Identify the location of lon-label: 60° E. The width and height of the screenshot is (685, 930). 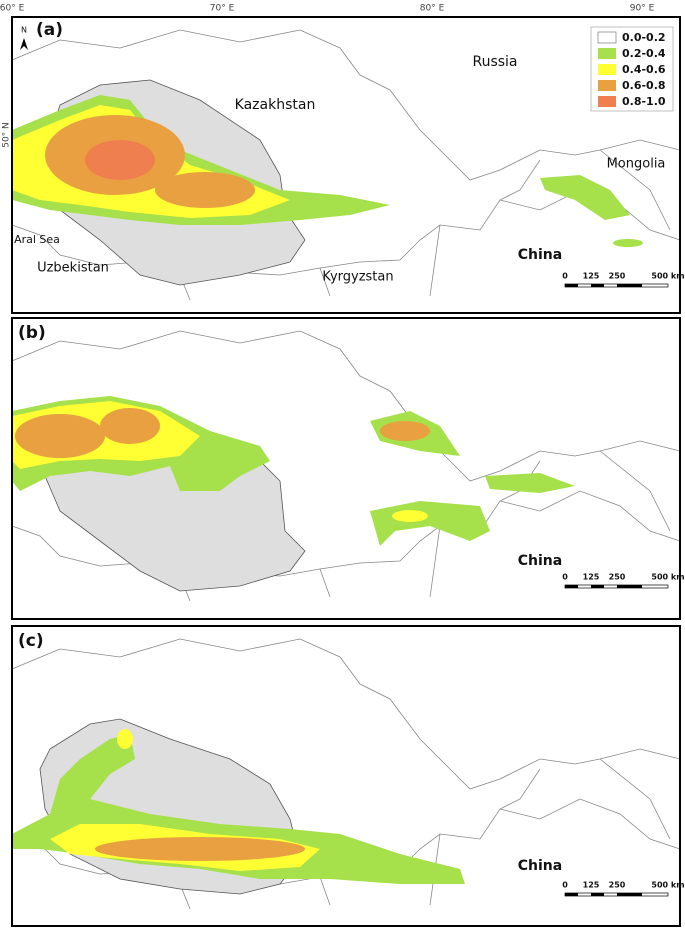
(12, 9).